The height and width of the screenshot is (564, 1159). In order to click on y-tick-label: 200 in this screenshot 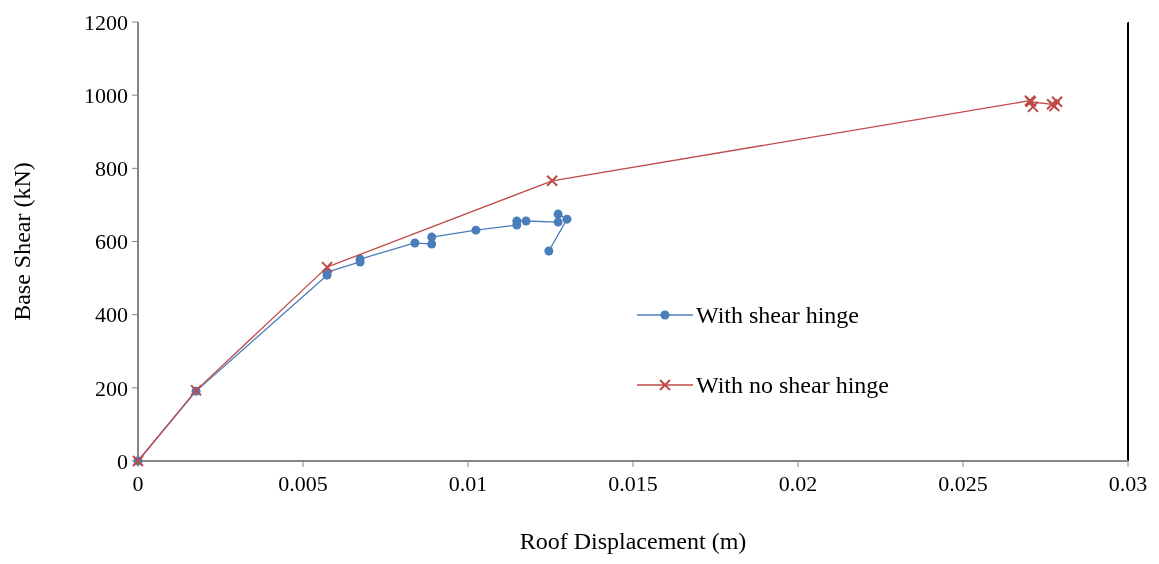, I will do `click(111, 388)`.